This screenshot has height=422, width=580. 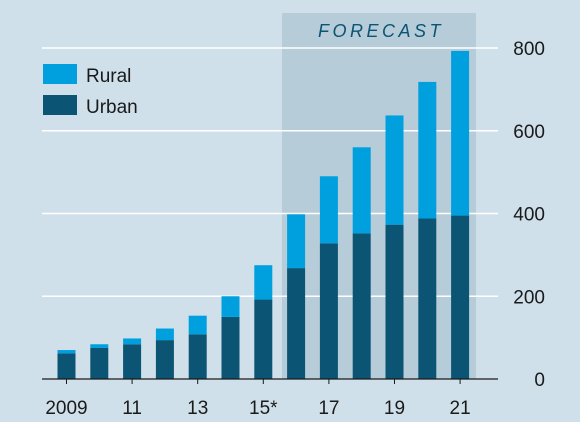 What do you see at coordinates (112, 107) in the screenshot?
I see `legend-label-urban: Urban` at bounding box center [112, 107].